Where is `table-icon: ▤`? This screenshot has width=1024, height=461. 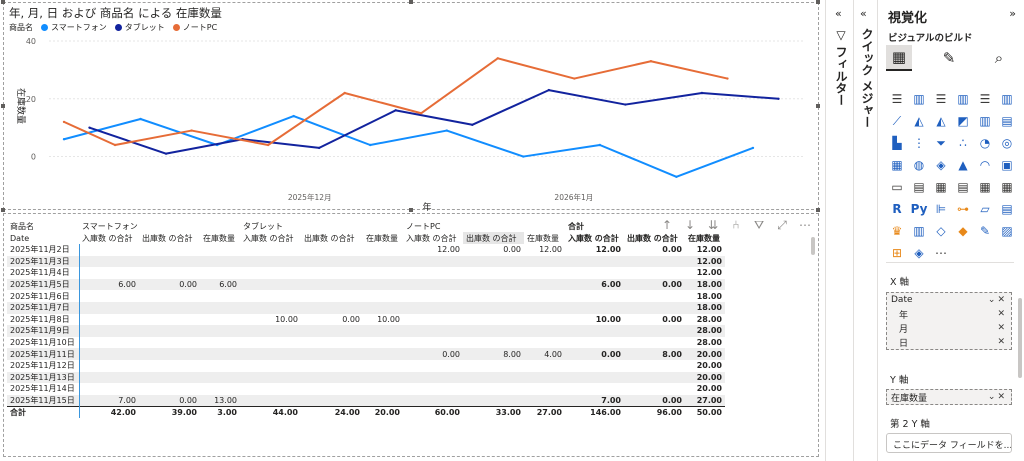
table-icon: ▤ is located at coordinates (963, 187).